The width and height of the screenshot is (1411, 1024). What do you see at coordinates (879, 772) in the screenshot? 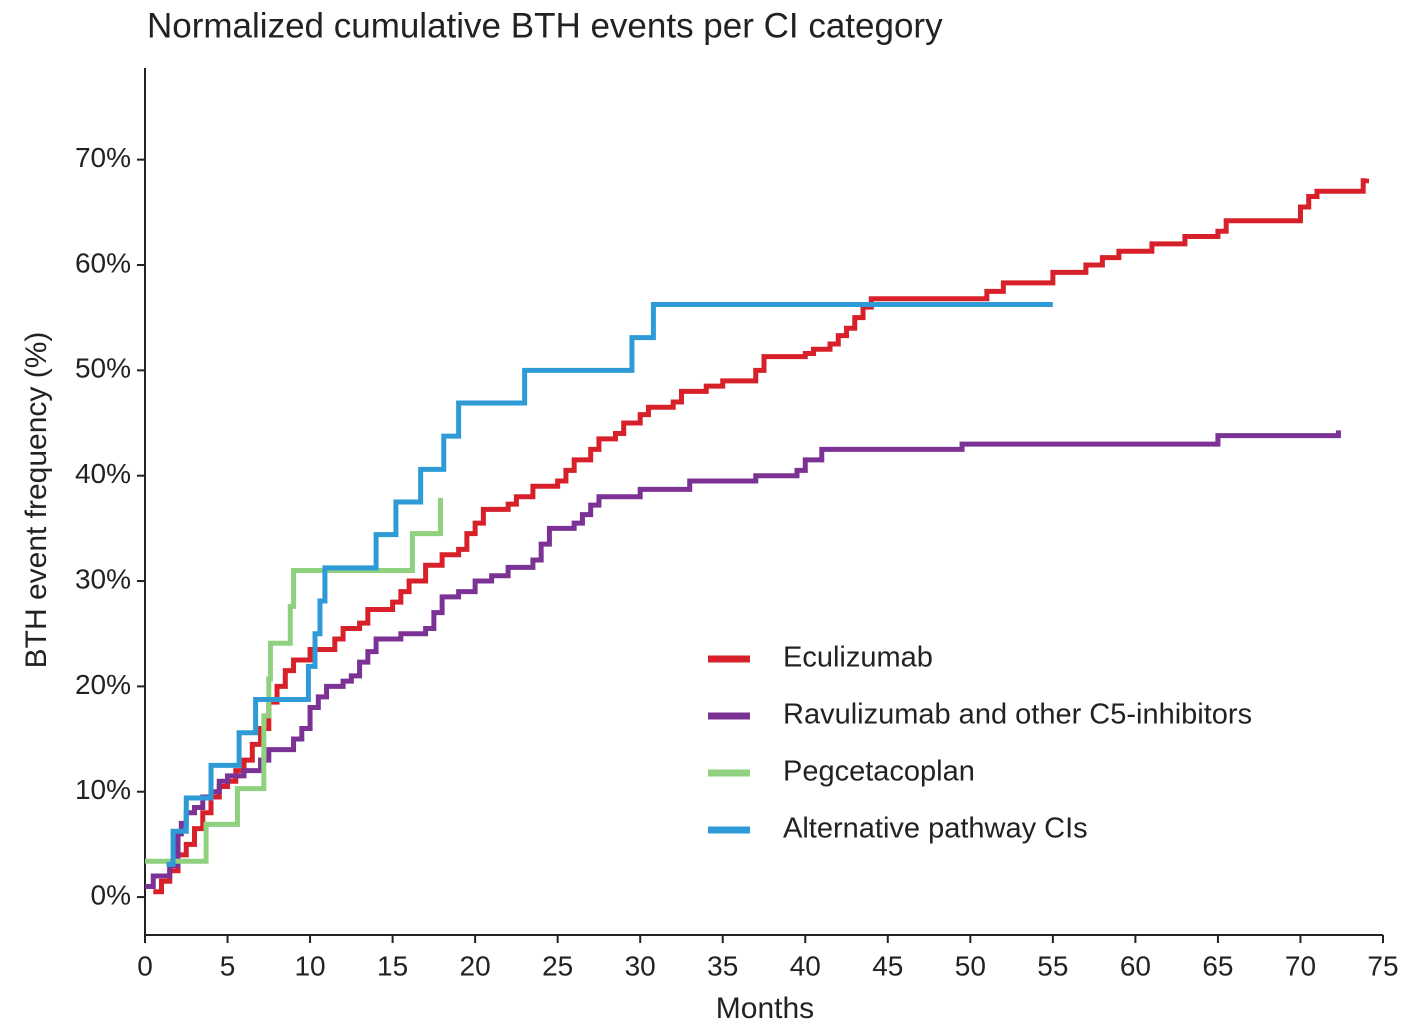
I see `legend-label: Pegcetacoplan` at bounding box center [879, 772].